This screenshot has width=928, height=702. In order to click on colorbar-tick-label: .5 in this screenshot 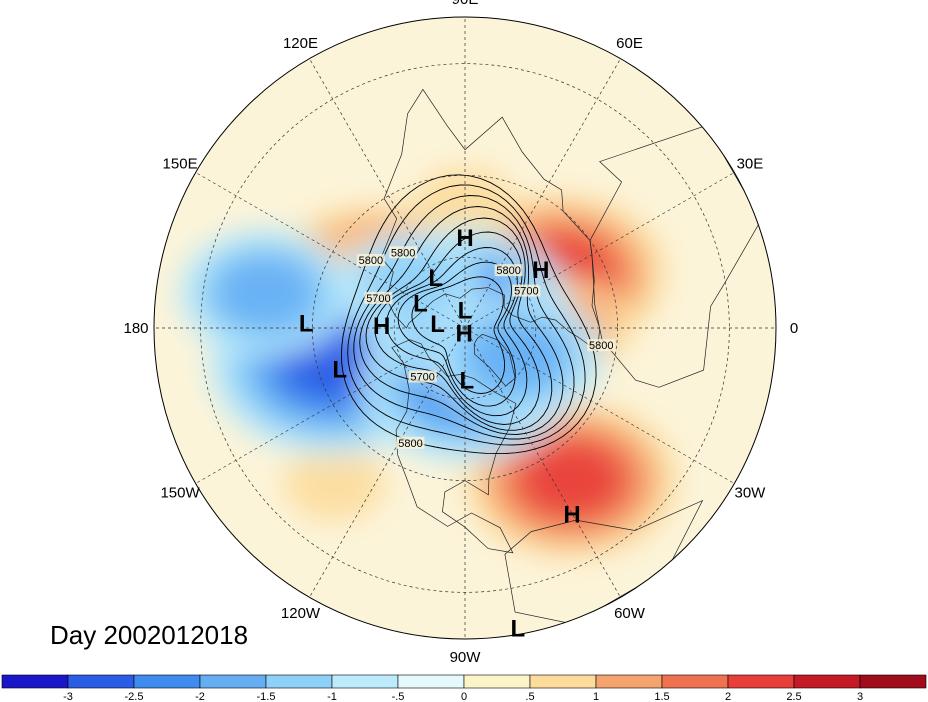, I will do `click(529, 696)`.